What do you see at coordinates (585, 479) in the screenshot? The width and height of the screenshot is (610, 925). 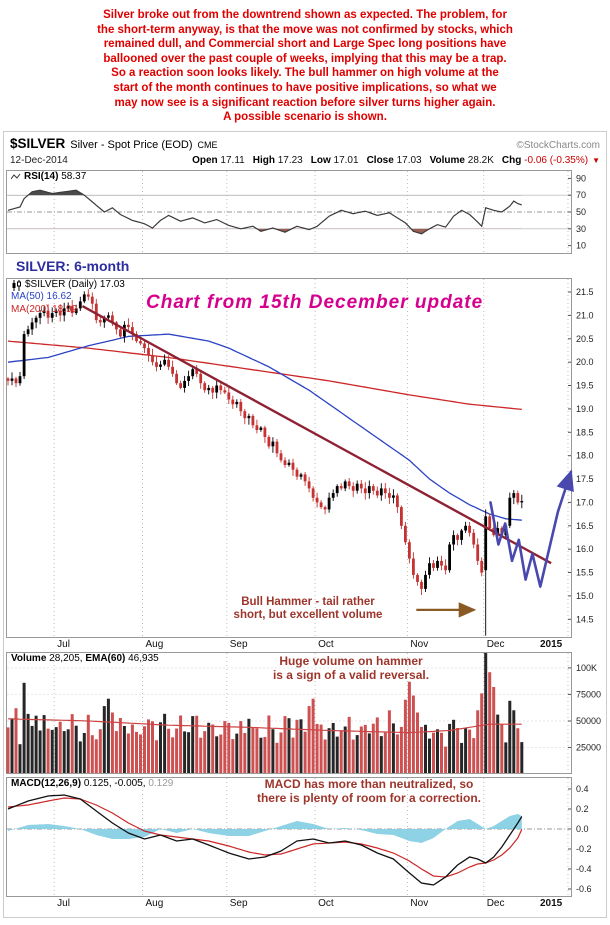 I see `axis-tick-label: 17.5` at bounding box center [585, 479].